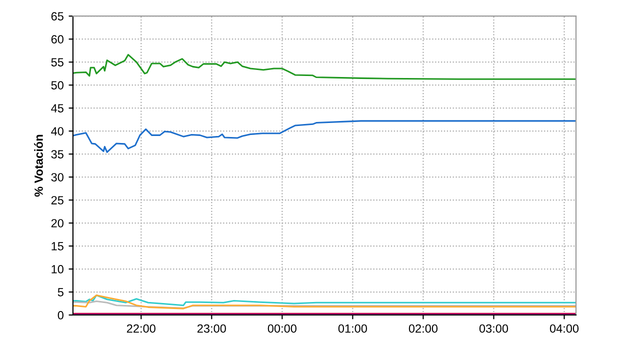  What do you see at coordinates (57, 85) in the screenshot?
I see `y-tick-label: 50` at bounding box center [57, 85].